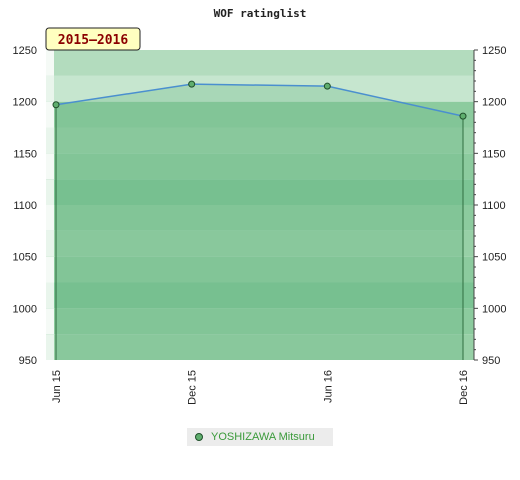 The height and width of the screenshot is (480, 520). I want to click on period-badge-box, so click(93, 39).